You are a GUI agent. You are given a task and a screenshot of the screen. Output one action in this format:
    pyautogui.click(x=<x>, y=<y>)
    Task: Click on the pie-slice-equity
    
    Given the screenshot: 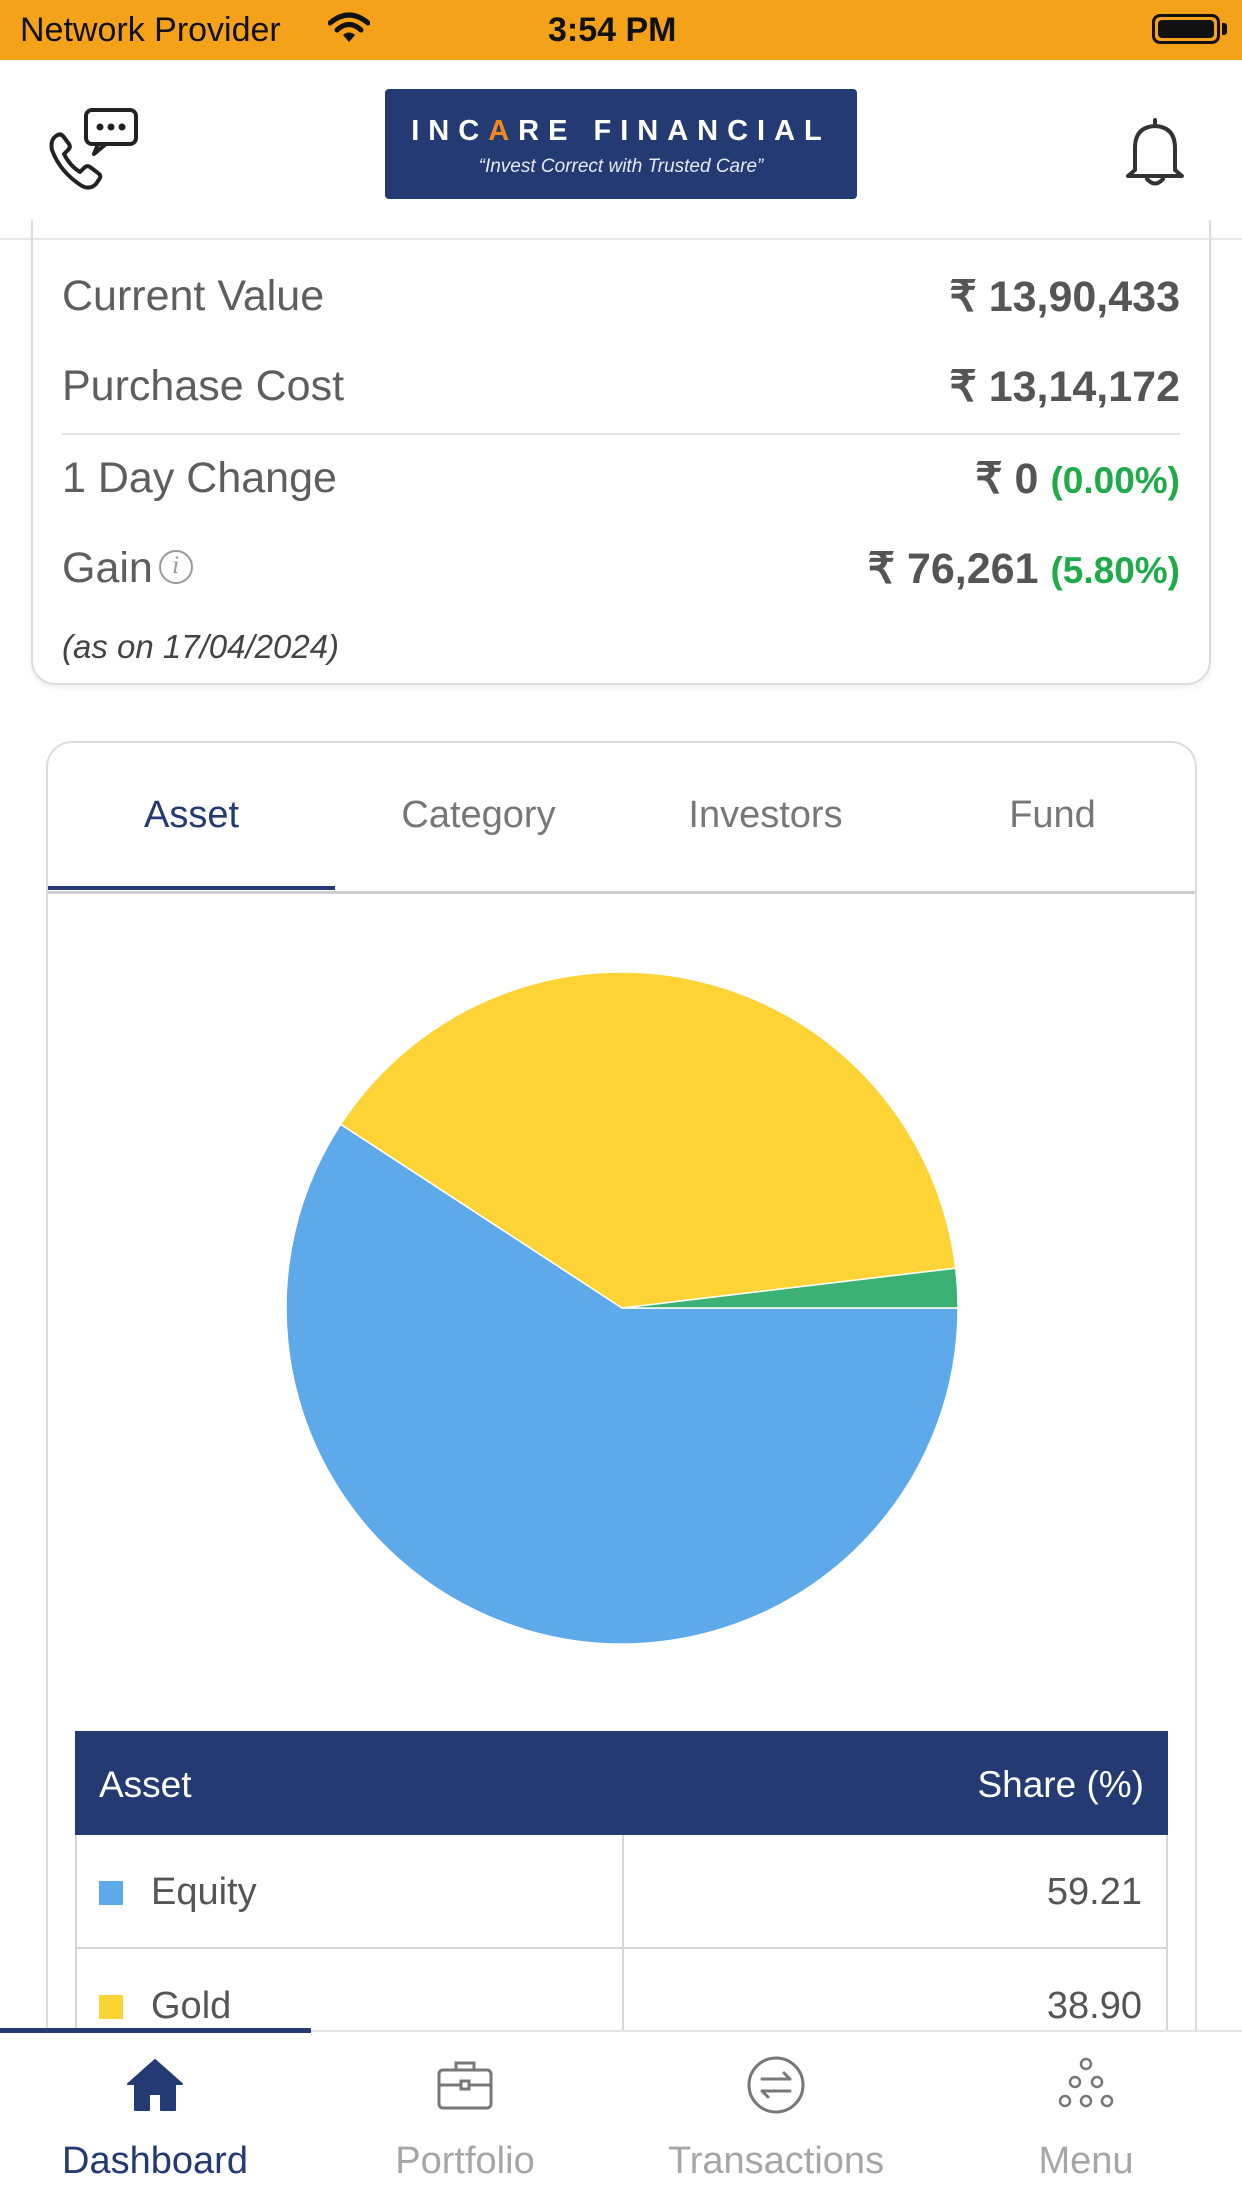 What is the action you would take?
    pyautogui.click(x=622, y=1384)
    